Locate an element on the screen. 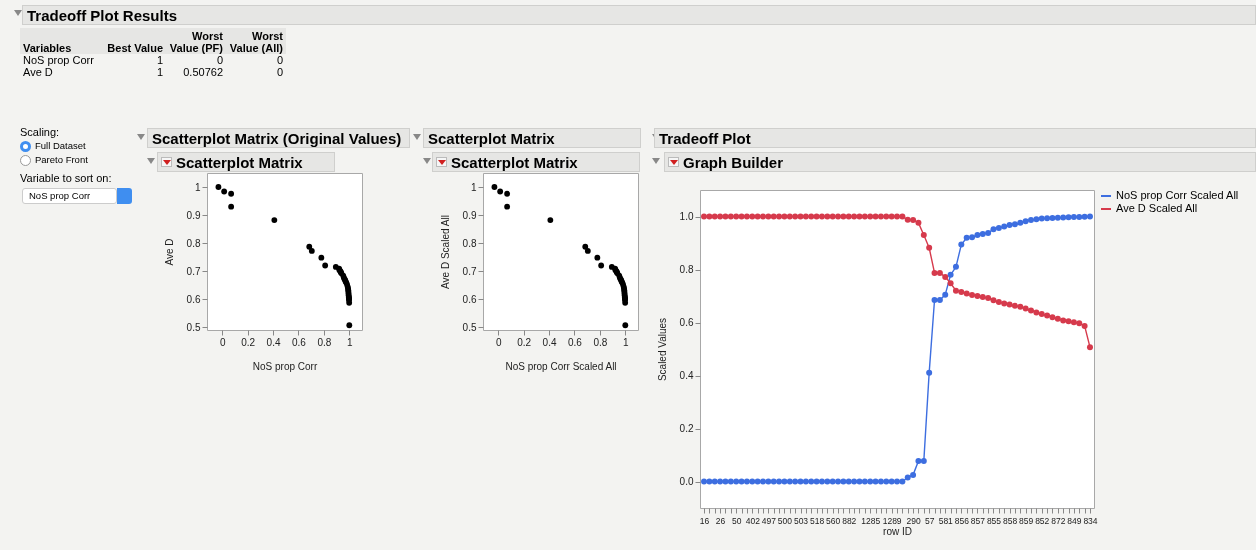  x-tick-label: 560 is located at coordinates (833, 520).